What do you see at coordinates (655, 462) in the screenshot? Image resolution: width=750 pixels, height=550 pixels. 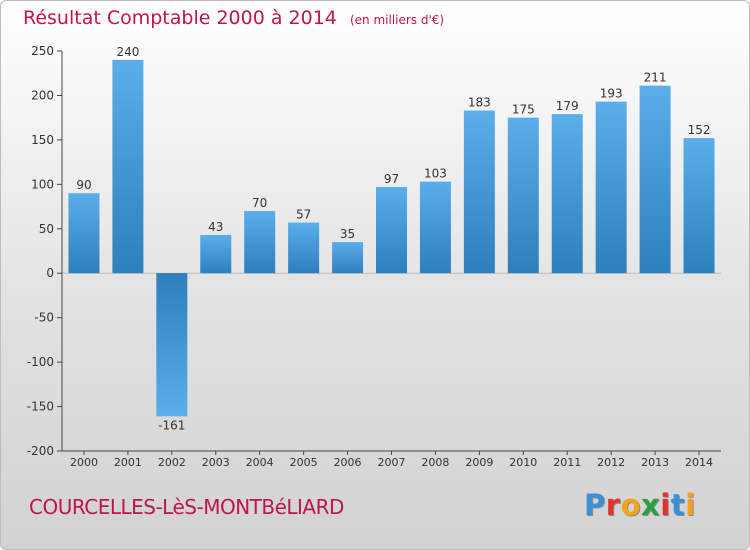 I see `x-tick-label: 2013` at bounding box center [655, 462].